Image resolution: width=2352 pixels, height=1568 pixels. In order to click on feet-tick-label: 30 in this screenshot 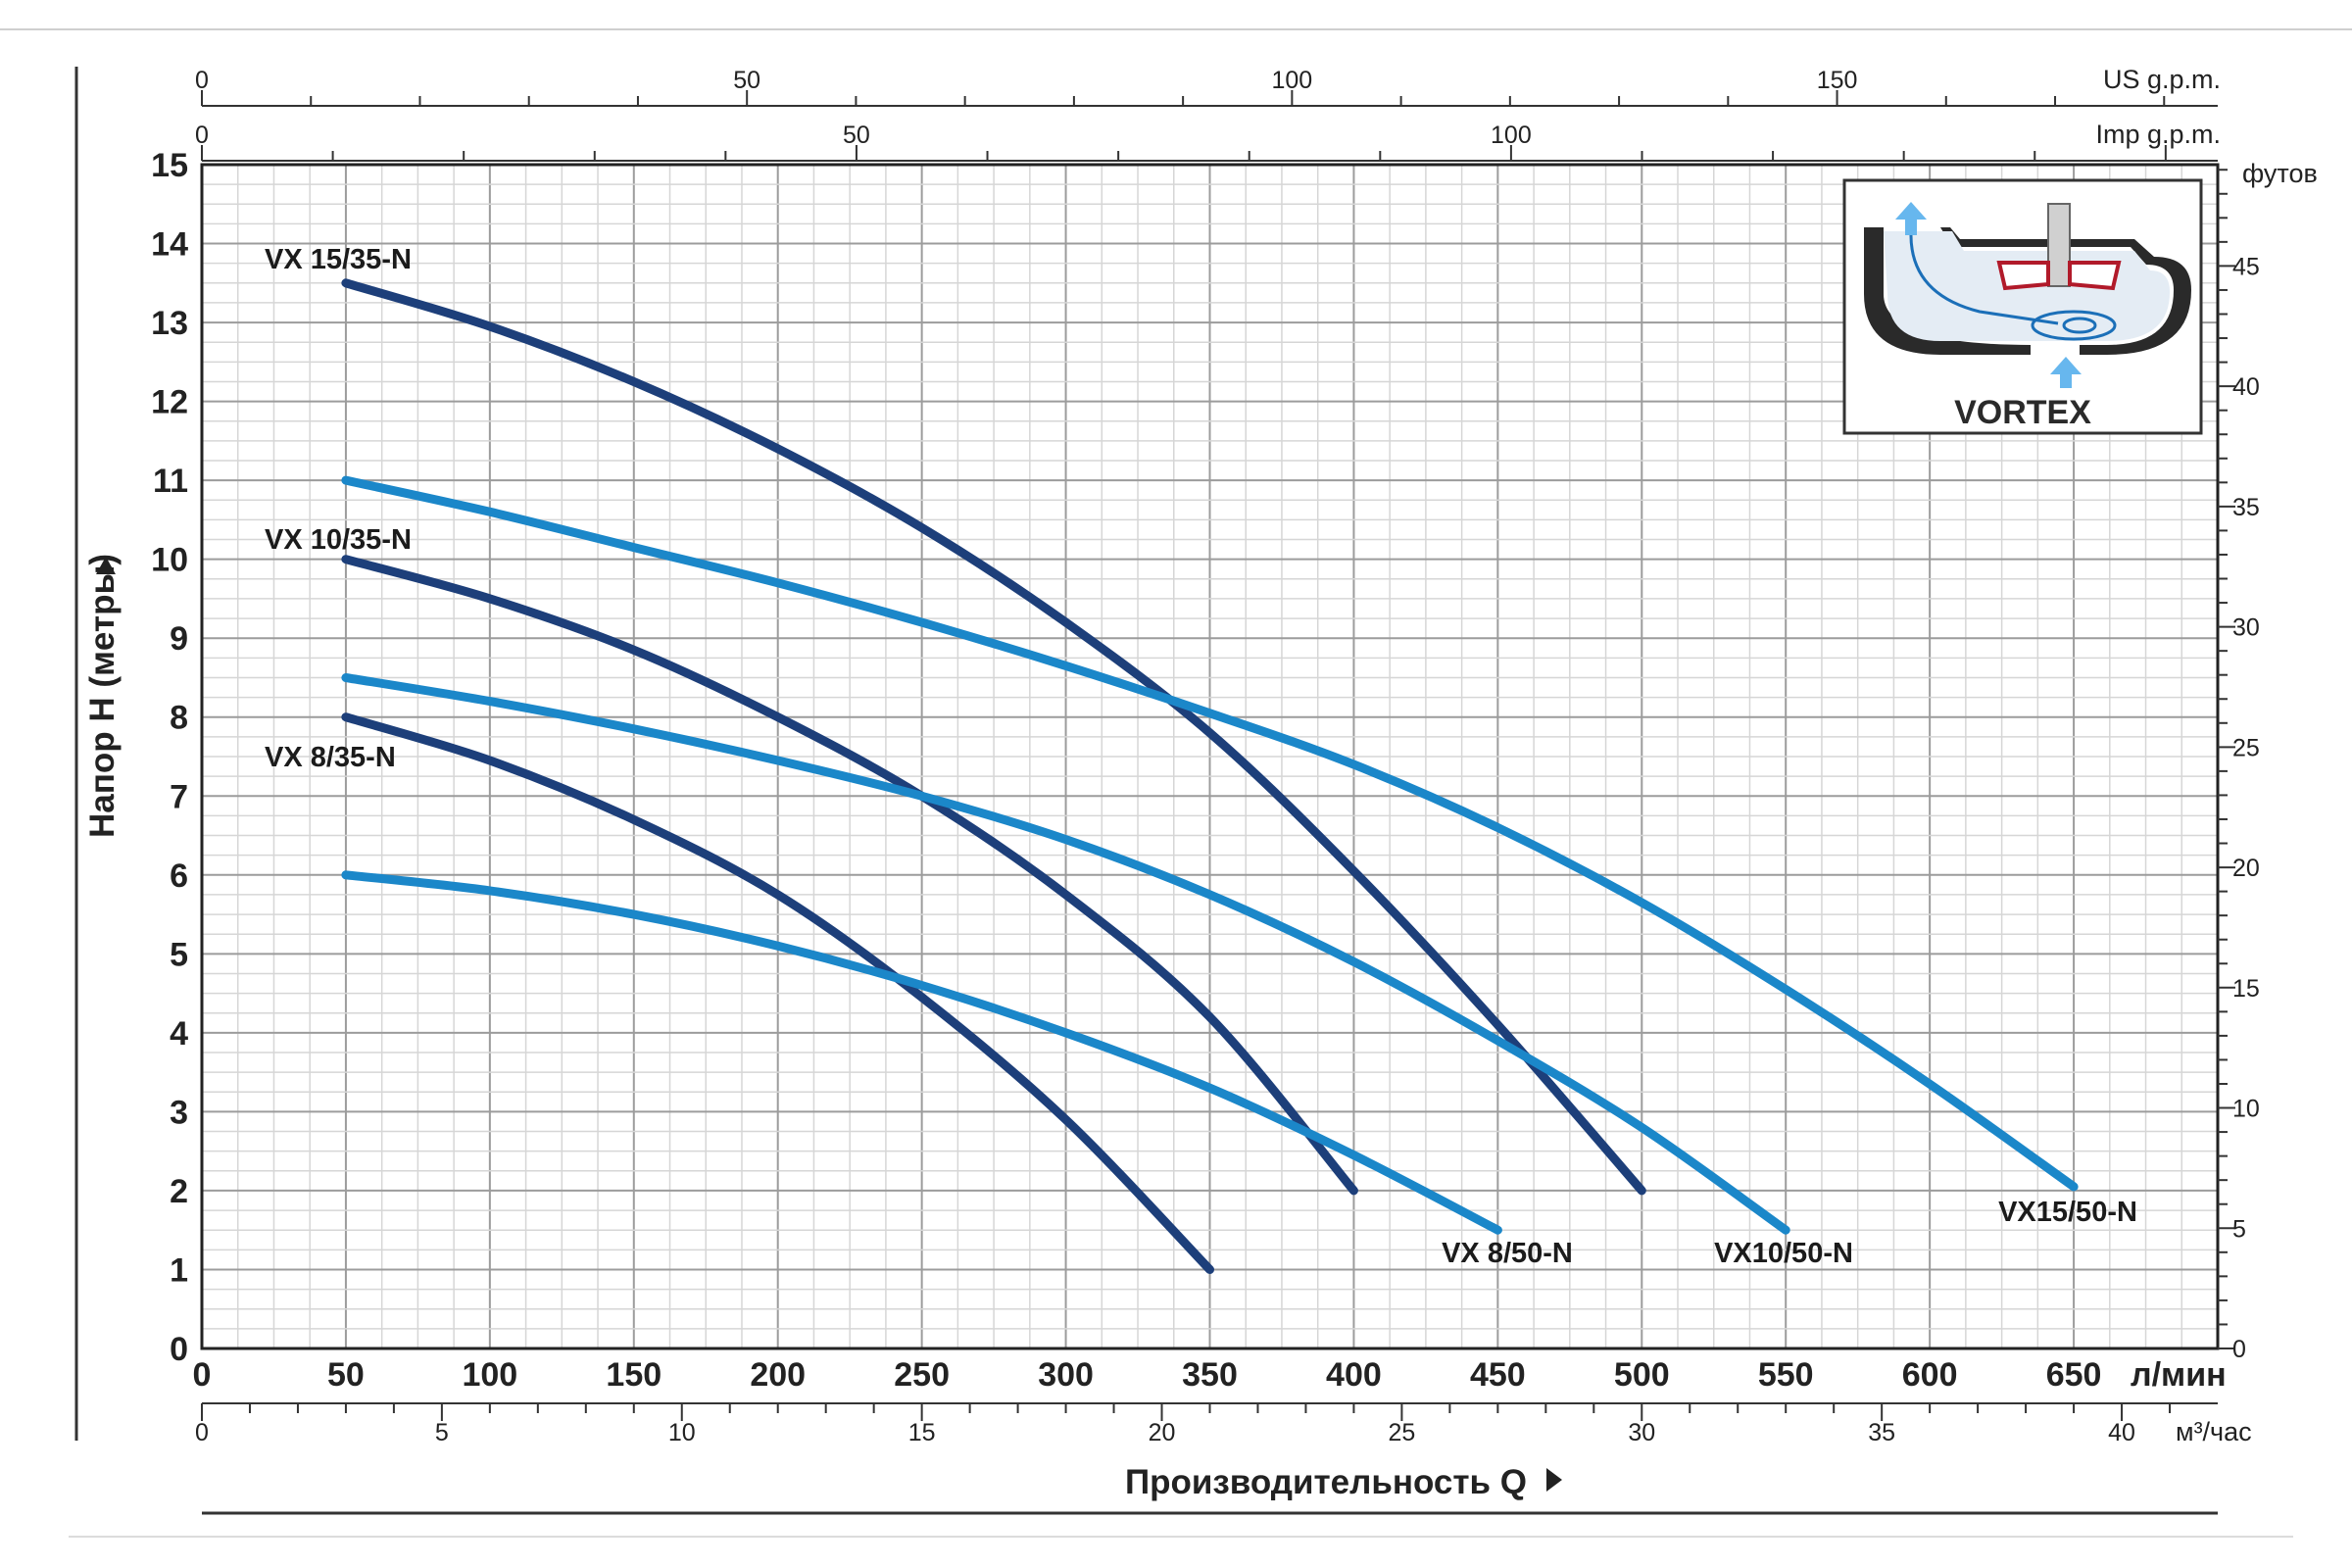, I will do `click(2246, 628)`.